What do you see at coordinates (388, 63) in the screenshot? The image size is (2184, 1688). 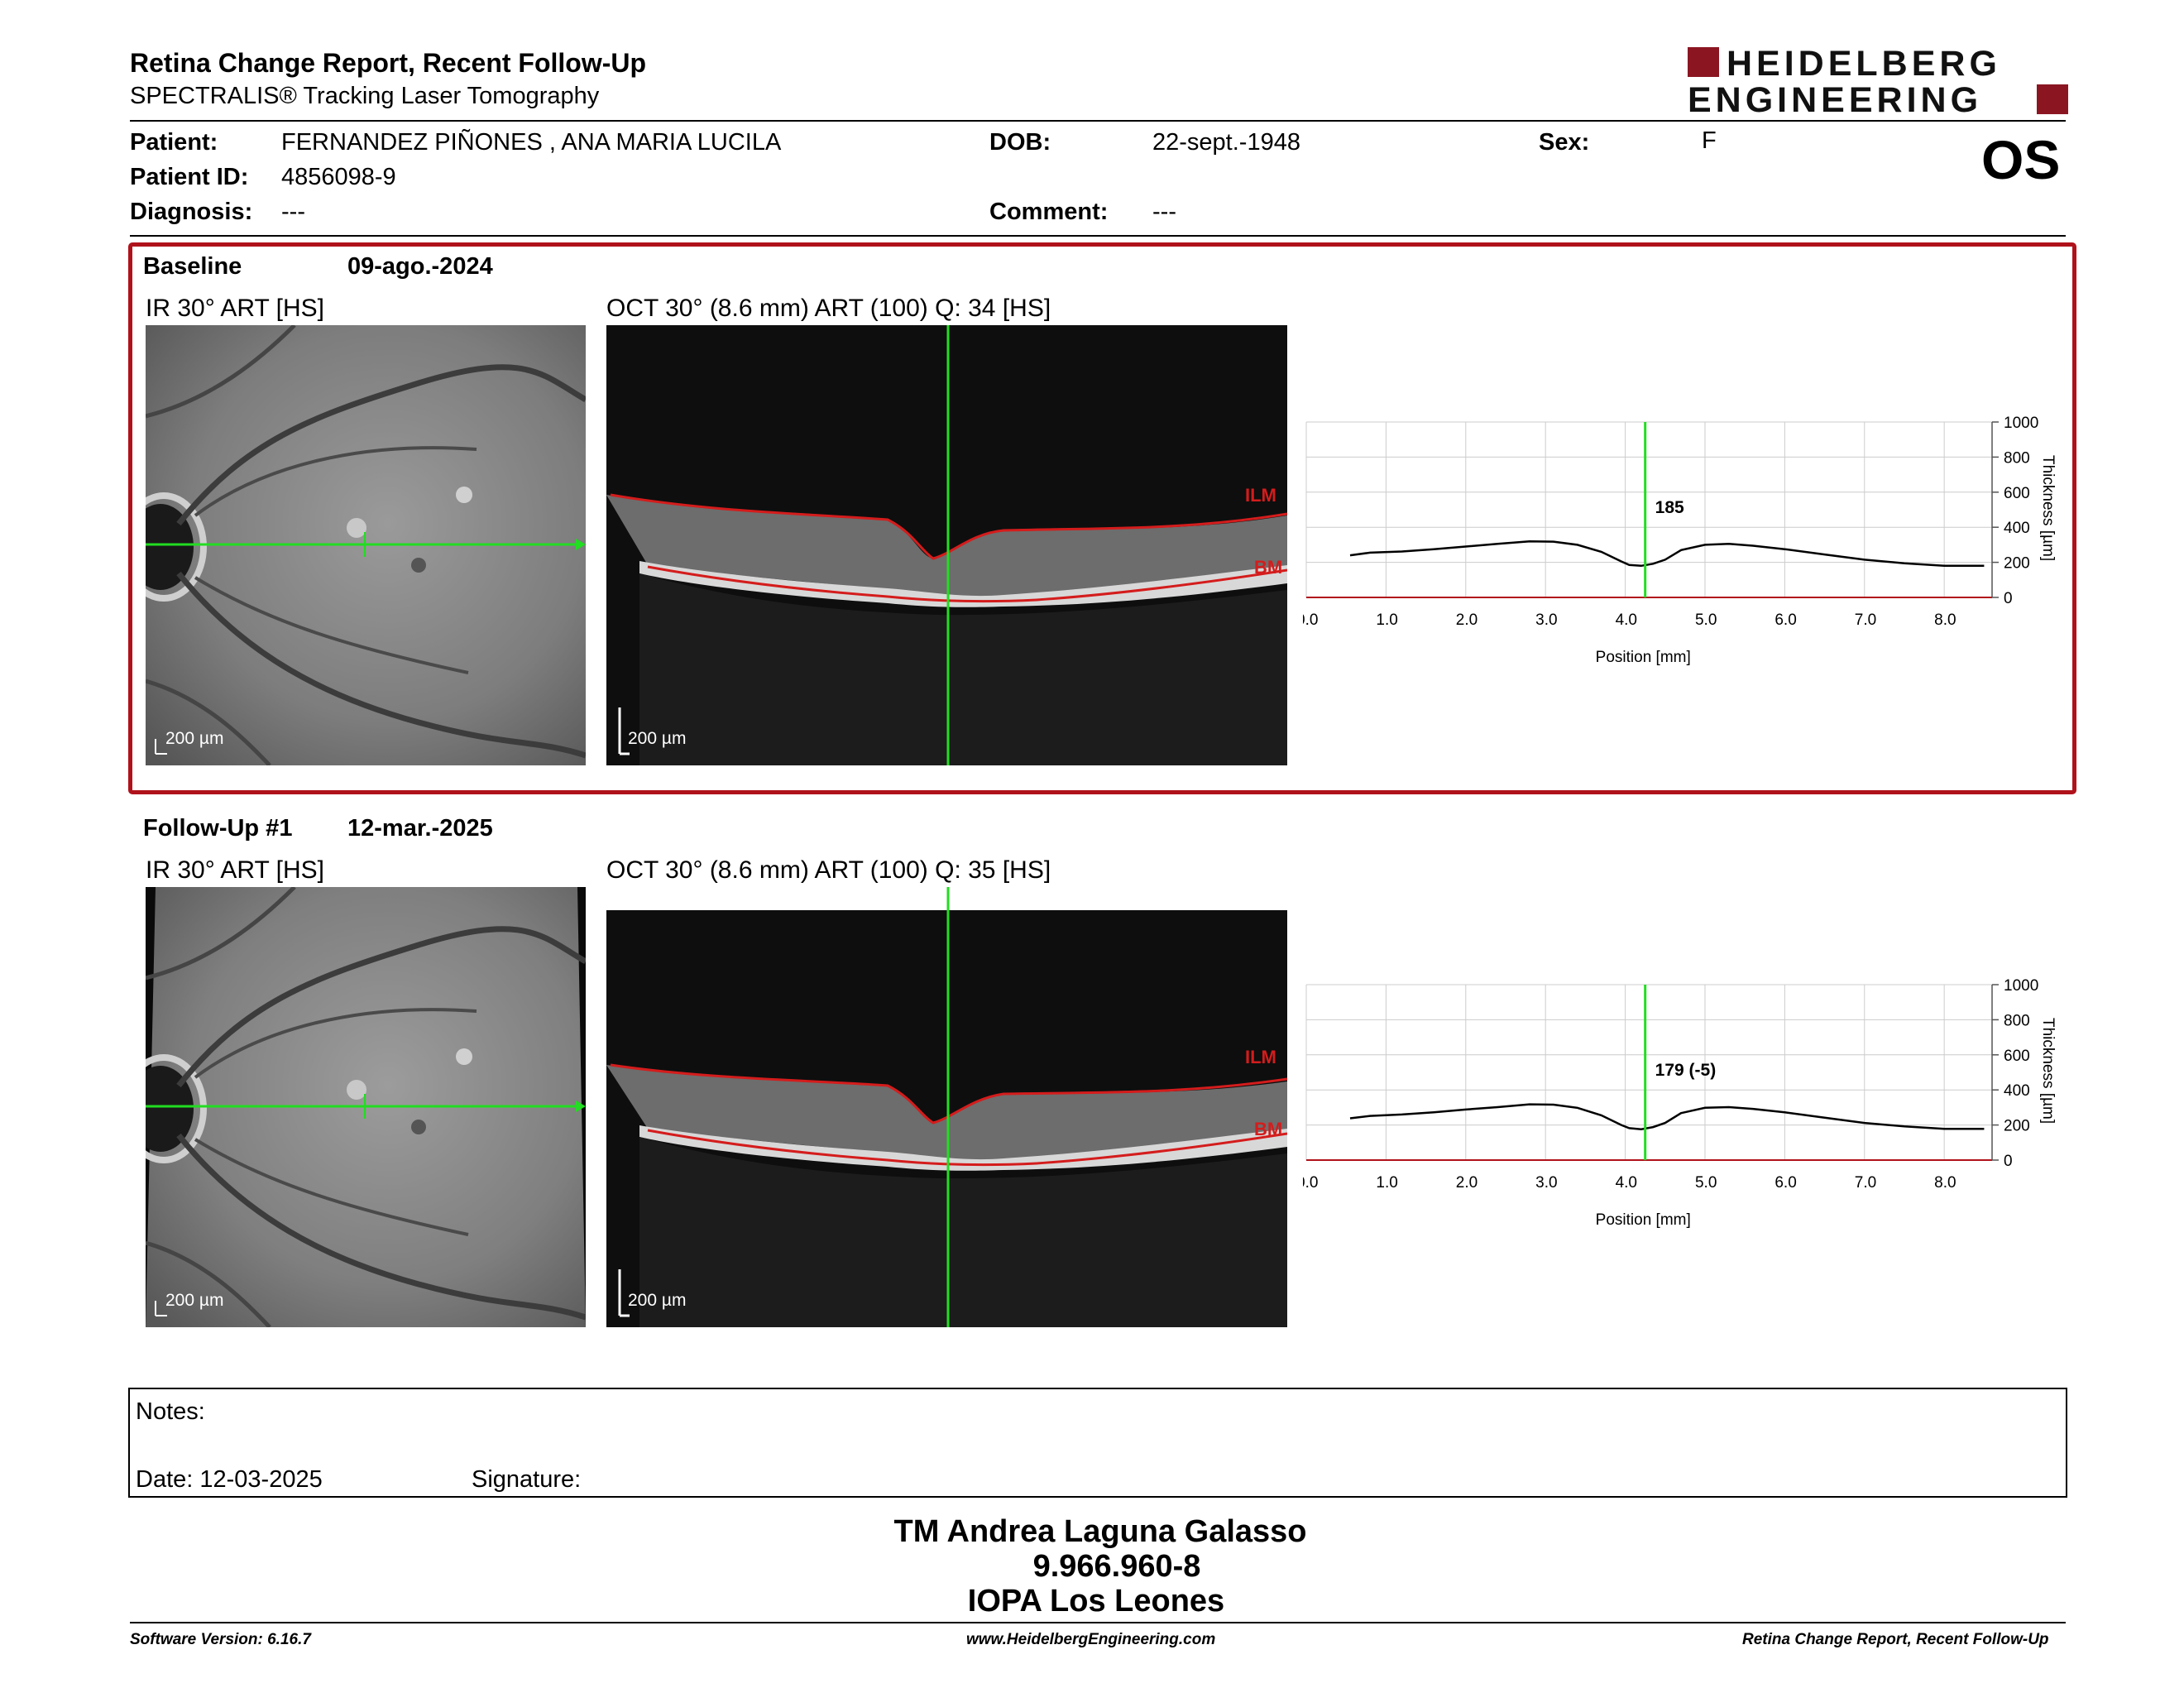 I see `report-title: Retina Change Report, Recent Follow-Up` at bounding box center [388, 63].